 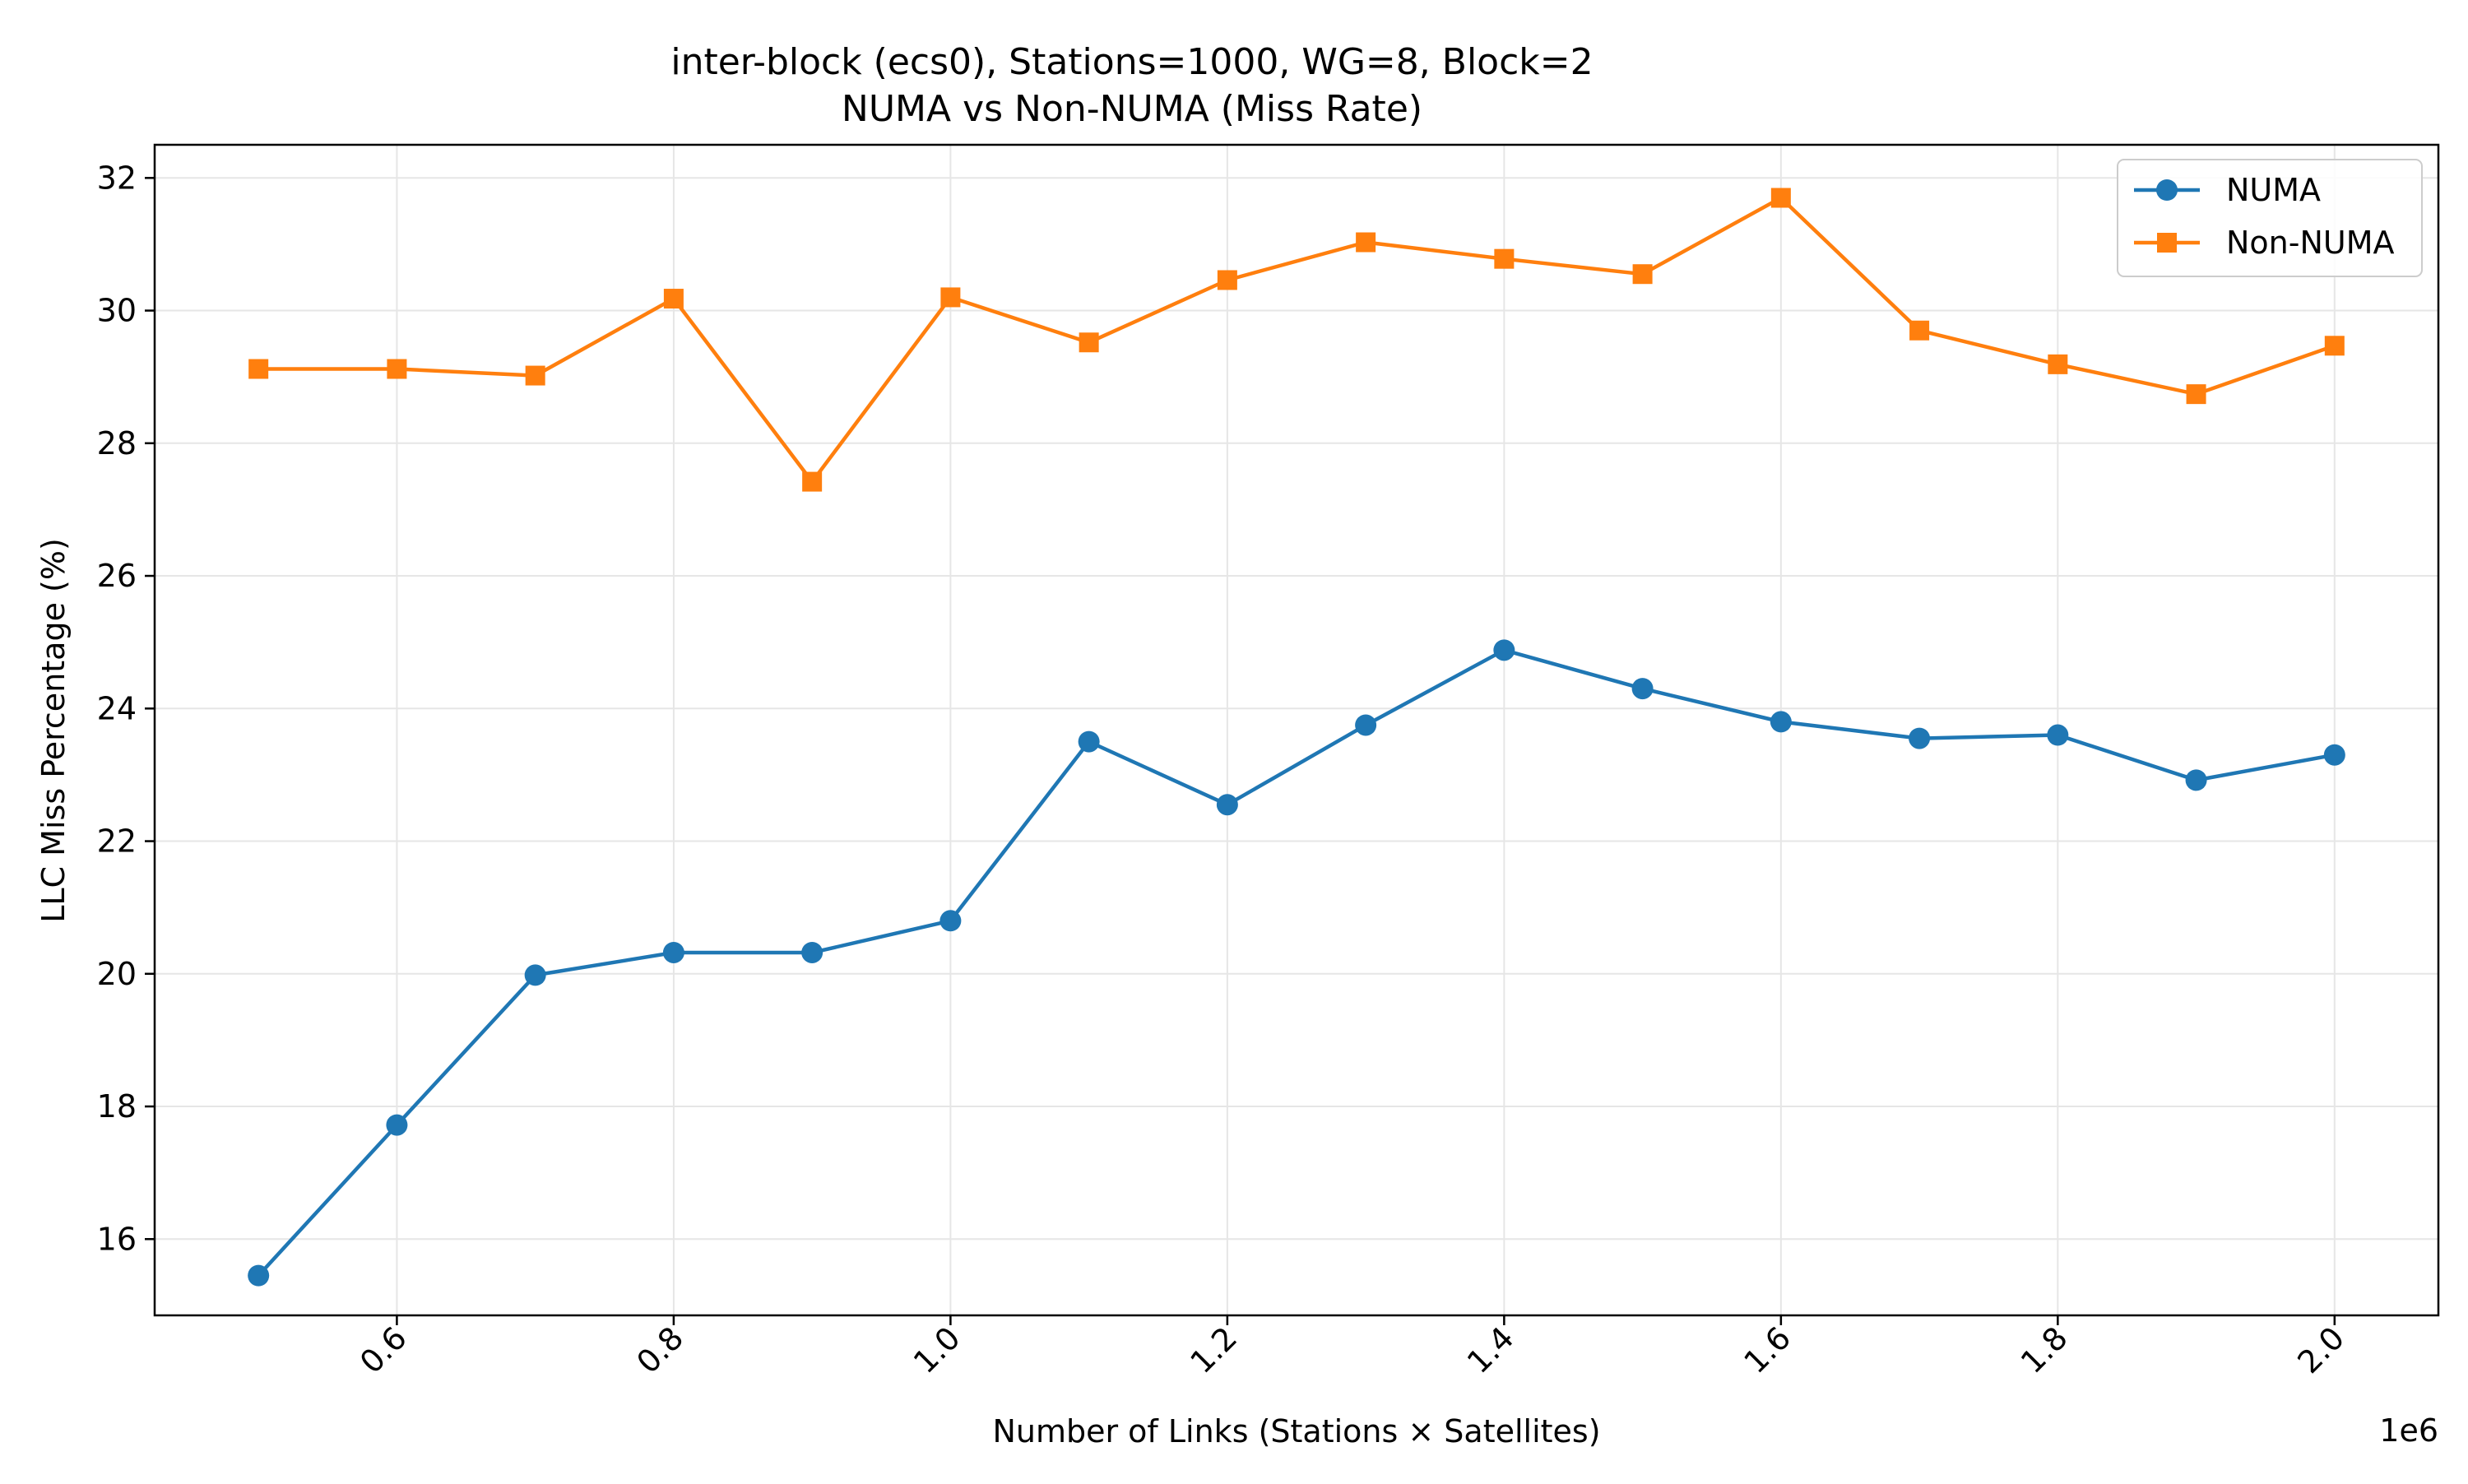 What do you see at coordinates (117, 311) in the screenshot?
I see `y-tick-label: 30` at bounding box center [117, 311].